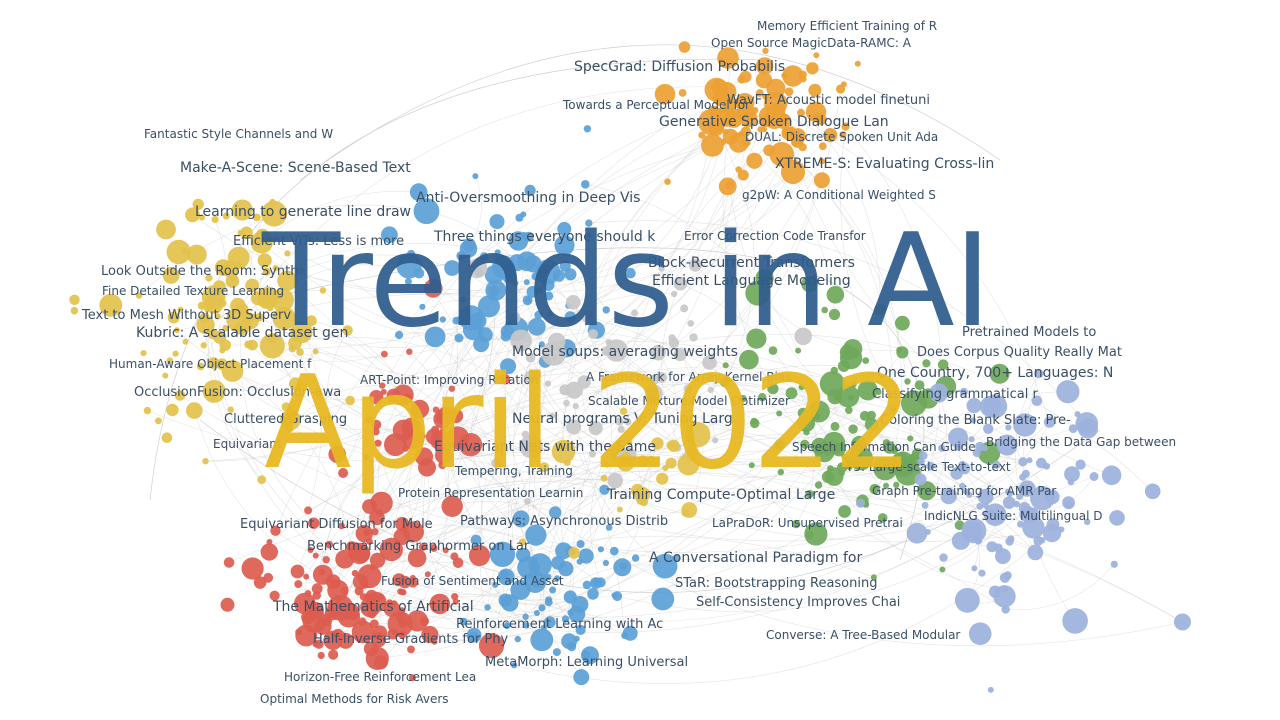 Image resolution: width=1280 pixels, height=720 pixels. Describe the element at coordinates (774, 122) in the screenshot. I see `paper-label: Generative Spoken Dialogue Lan` at that location.